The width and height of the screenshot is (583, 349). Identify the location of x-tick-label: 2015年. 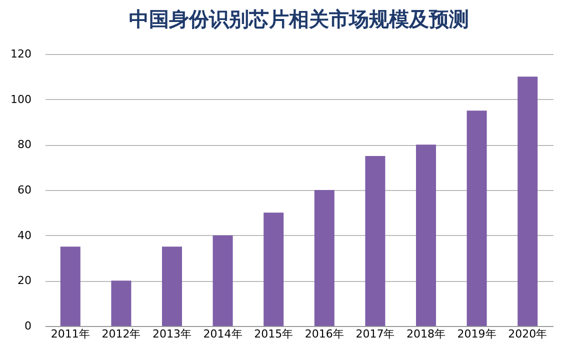
(274, 334).